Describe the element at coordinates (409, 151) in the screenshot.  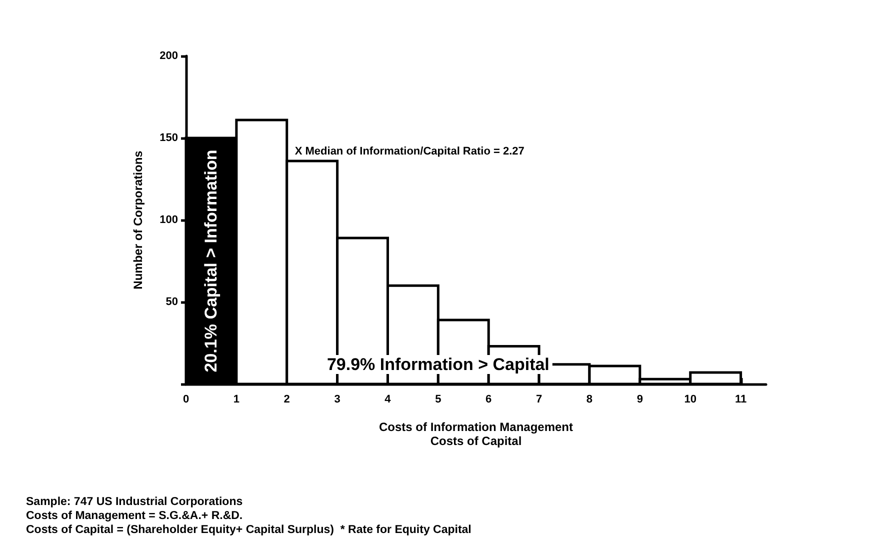
I see `annotation: X Median of Information/Capital Ratio = 2.27` at that location.